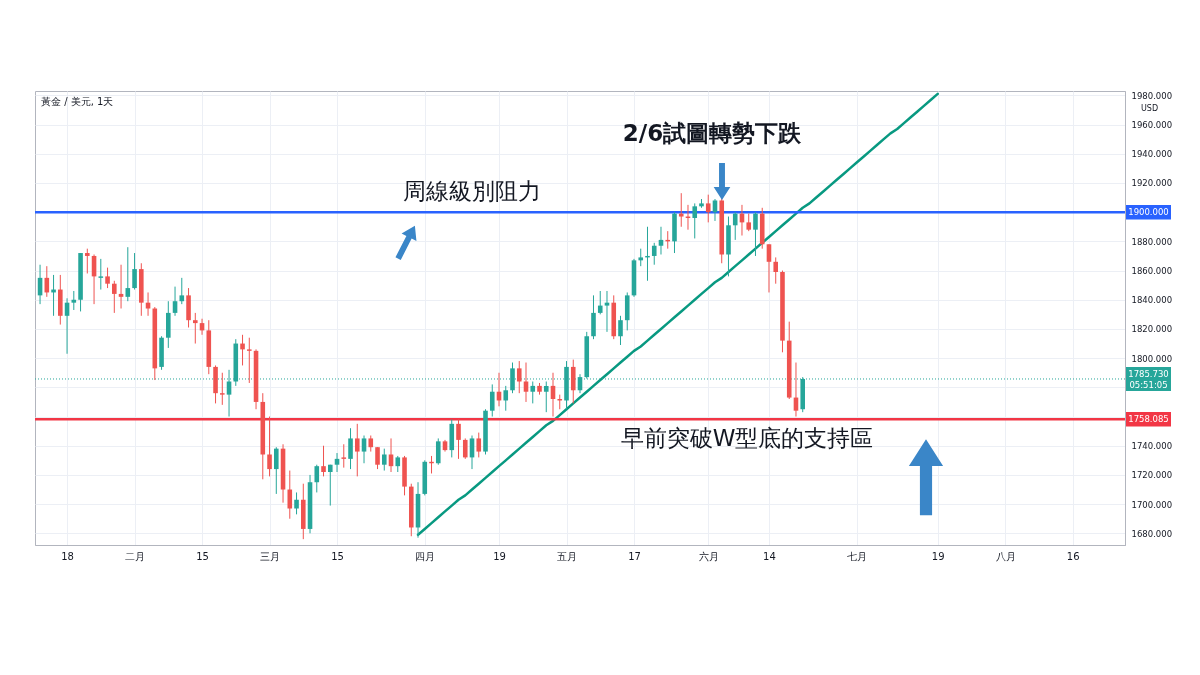 The image size is (1200, 675). I want to click on y-tick-label: 1680.000, so click(1152, 533).